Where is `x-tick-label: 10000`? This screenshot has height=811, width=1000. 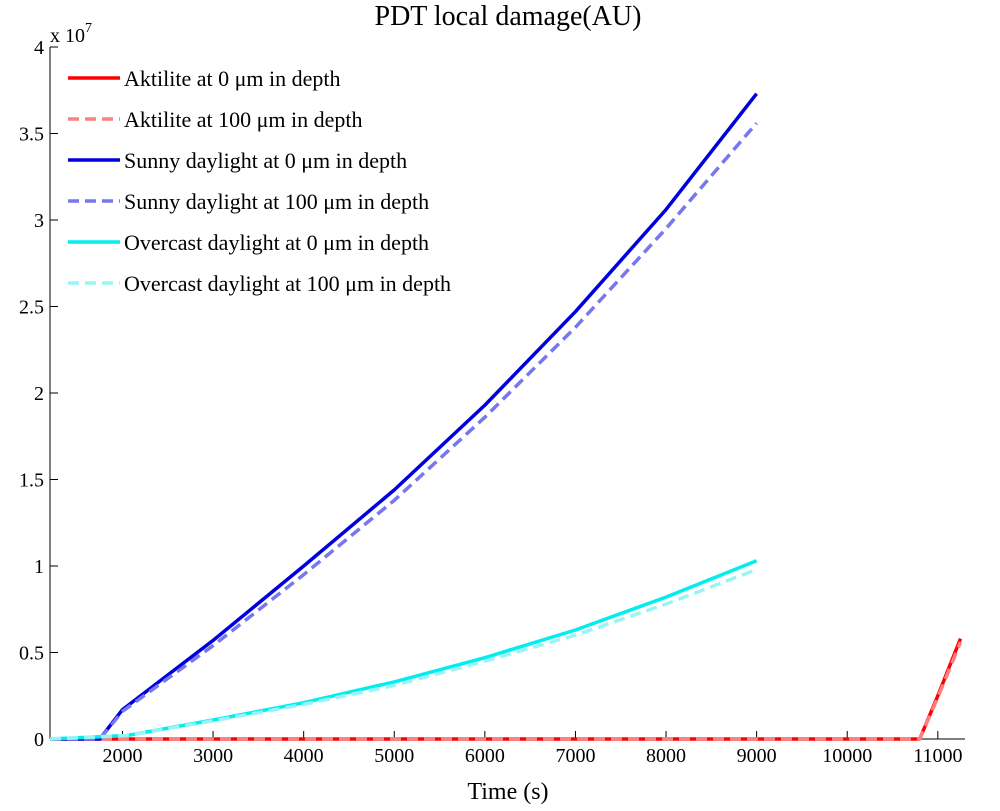 x-tick-label: 10000 is located at coordinates (847, 756).